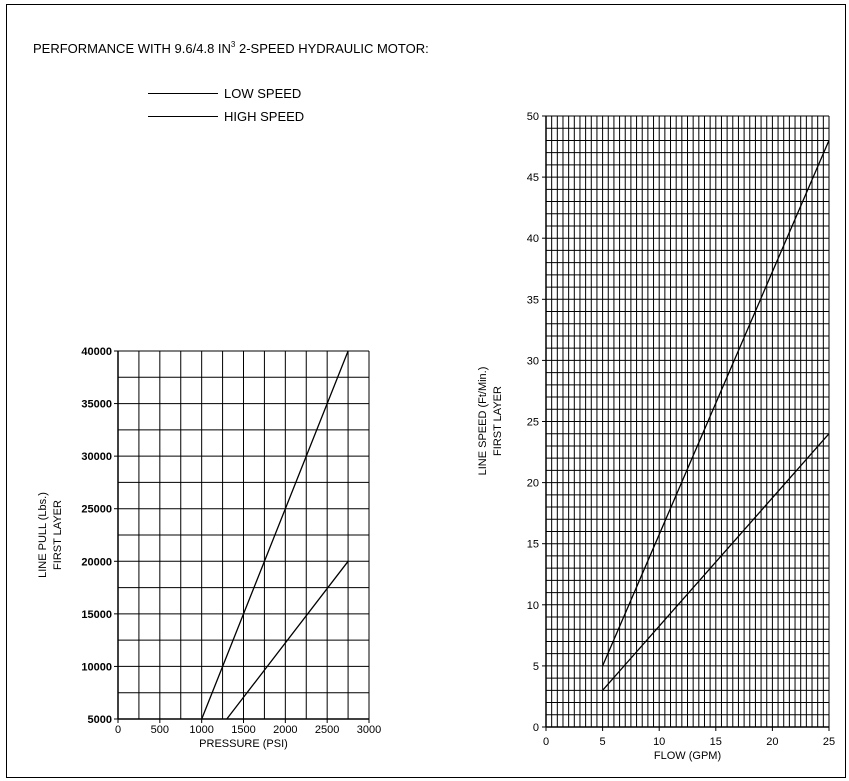 The height and width of the screenshot is (781, 849). What do you see at coordinates (603, 742) in the screenshot?
I see `right-x-tick-label: 5` at bounding box center [603, 742].